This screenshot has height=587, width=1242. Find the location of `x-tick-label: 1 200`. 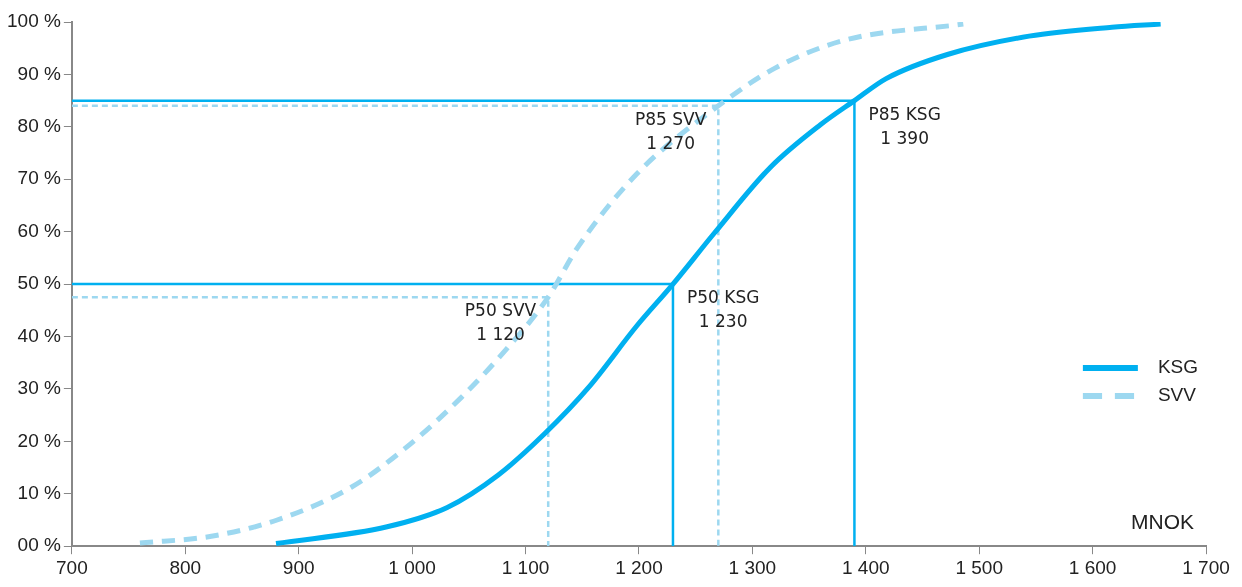

x-tick-label: 1 200 is located at coordinates (639, 567).